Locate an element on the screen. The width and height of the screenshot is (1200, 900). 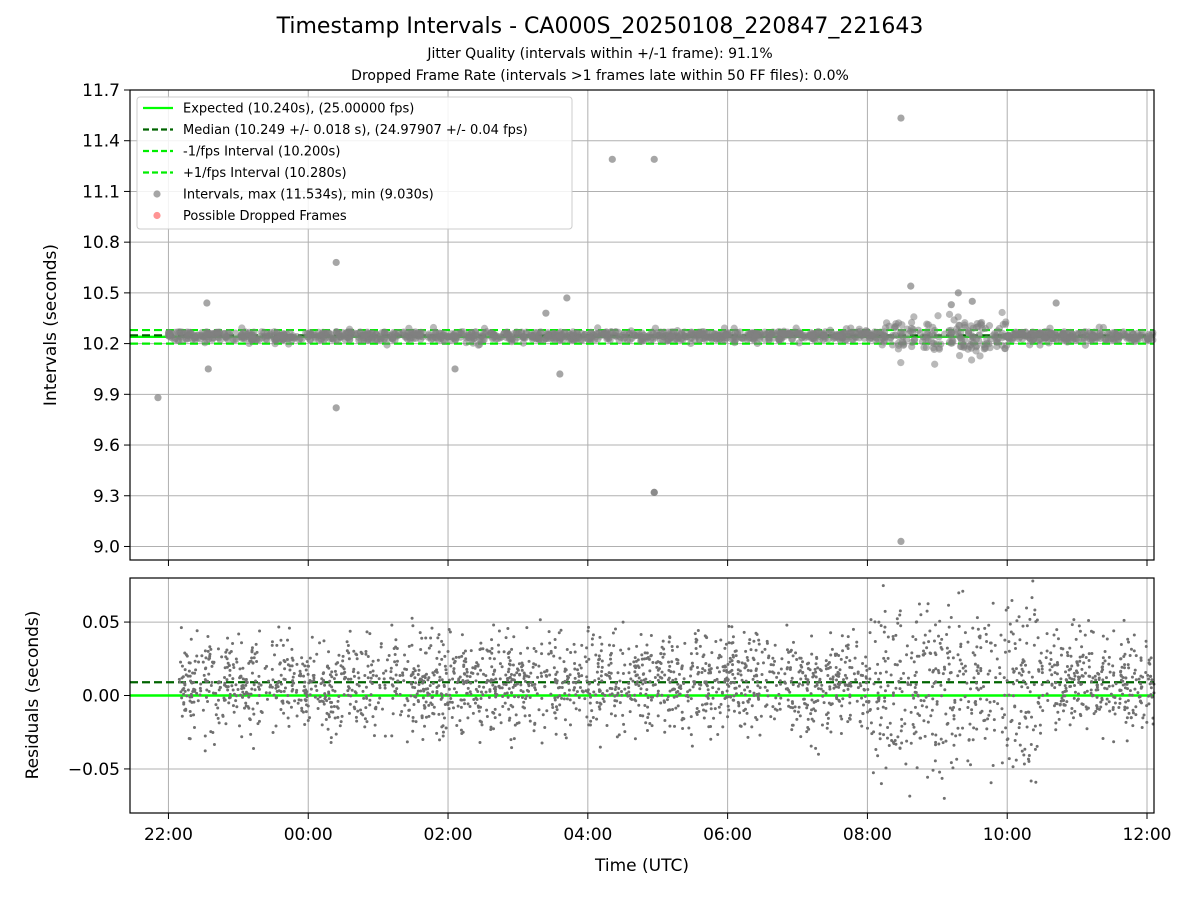
x-tick-label: 08:00 is located at coordinates (867, 835).